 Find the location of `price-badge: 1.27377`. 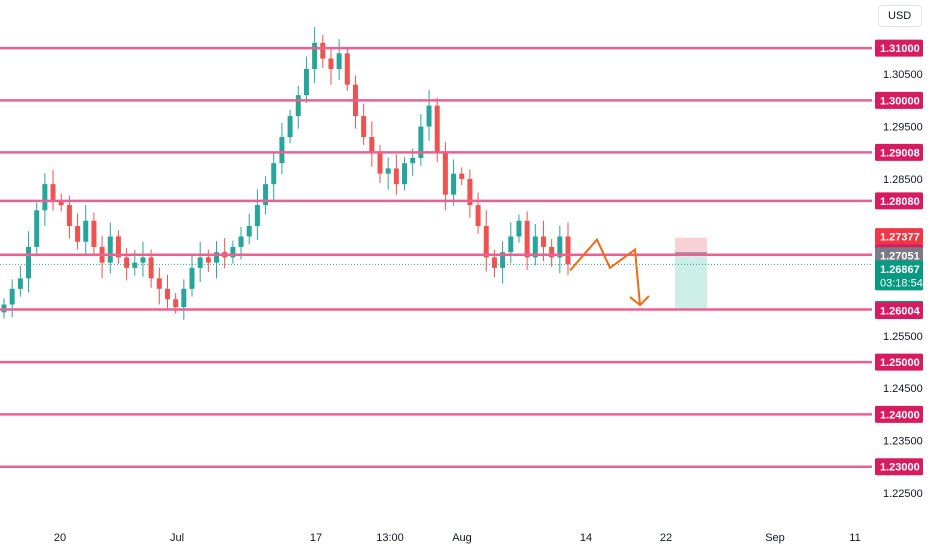

price-badge: 1.27377 is located at coordinates (899, 237).